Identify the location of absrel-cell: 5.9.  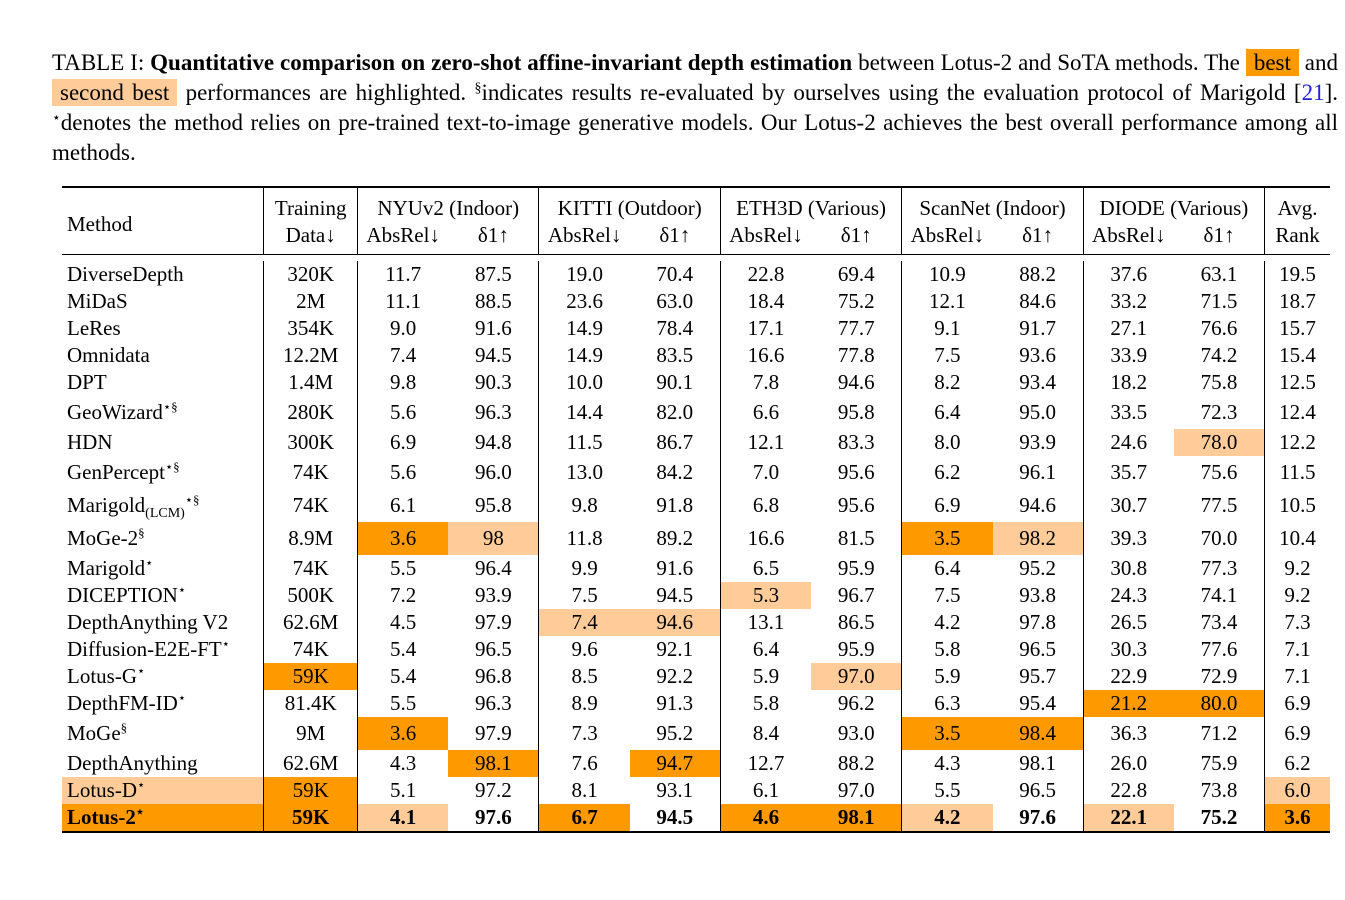
(947, 676).